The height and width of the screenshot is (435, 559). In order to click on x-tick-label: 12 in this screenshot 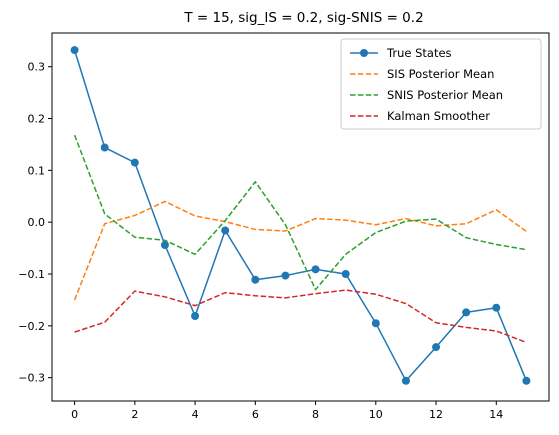, I will do `click(436, 414)`.